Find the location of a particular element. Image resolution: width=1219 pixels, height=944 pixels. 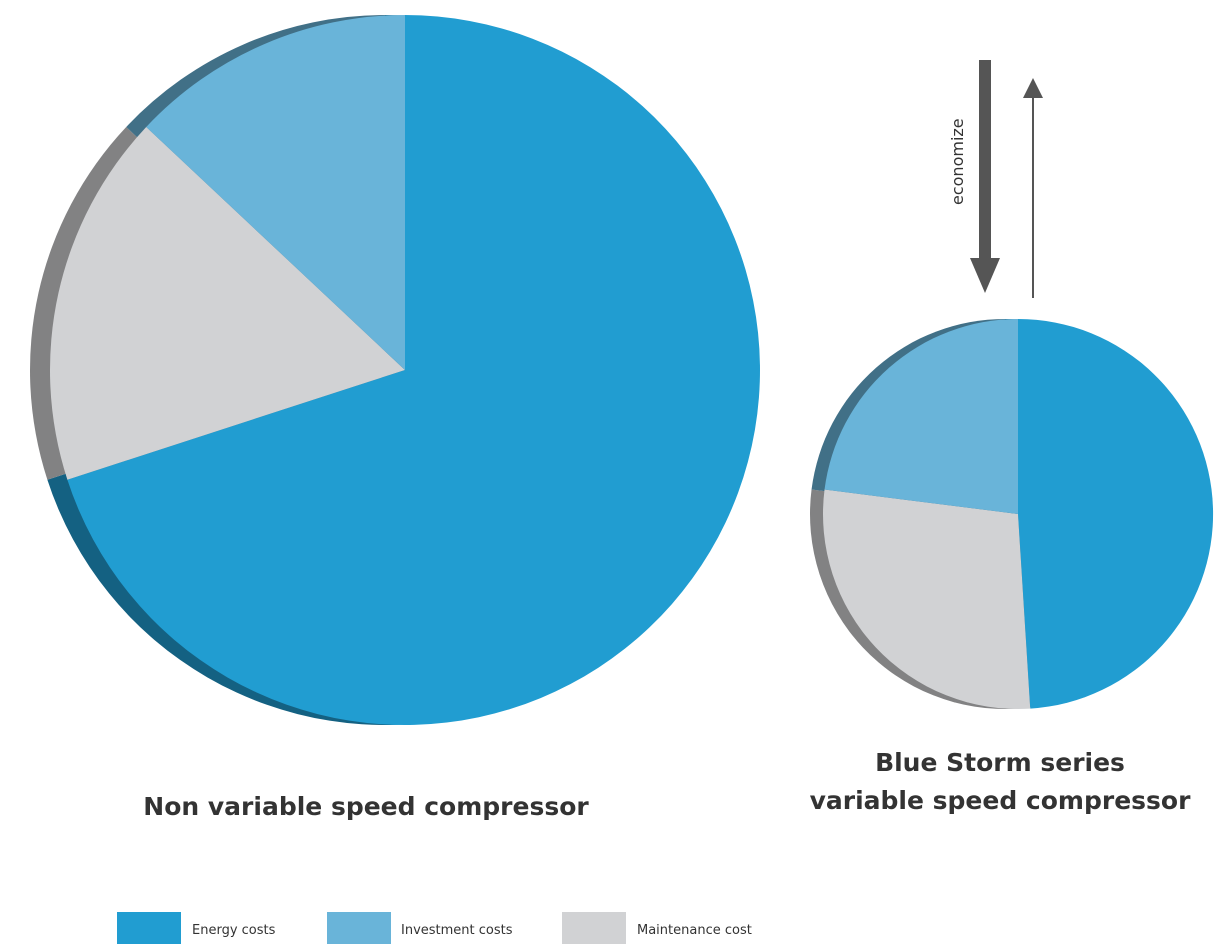

small-pie-slices is located at coordinates (1018, 514).